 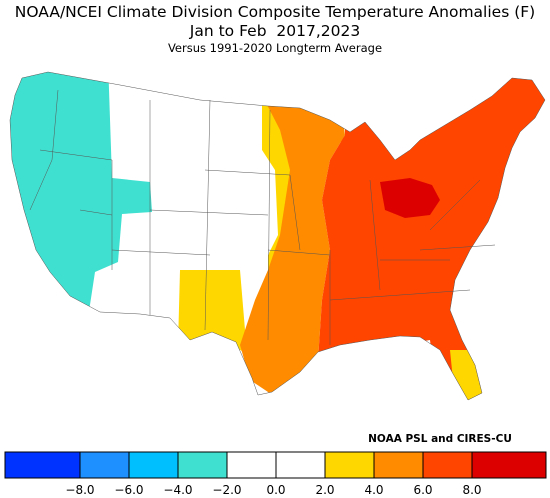 I want to click on baseline-note: Versus 1991-2020 Longterm Average, so click(x=275, y=48).